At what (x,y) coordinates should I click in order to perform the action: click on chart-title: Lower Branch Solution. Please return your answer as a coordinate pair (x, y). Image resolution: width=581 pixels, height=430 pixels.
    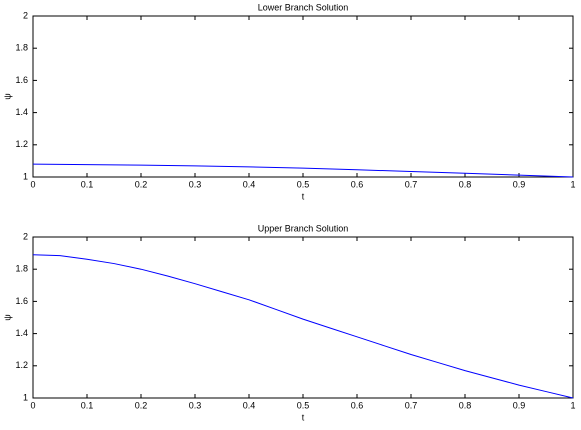
    Looking at the image, I should click on (303, 7).